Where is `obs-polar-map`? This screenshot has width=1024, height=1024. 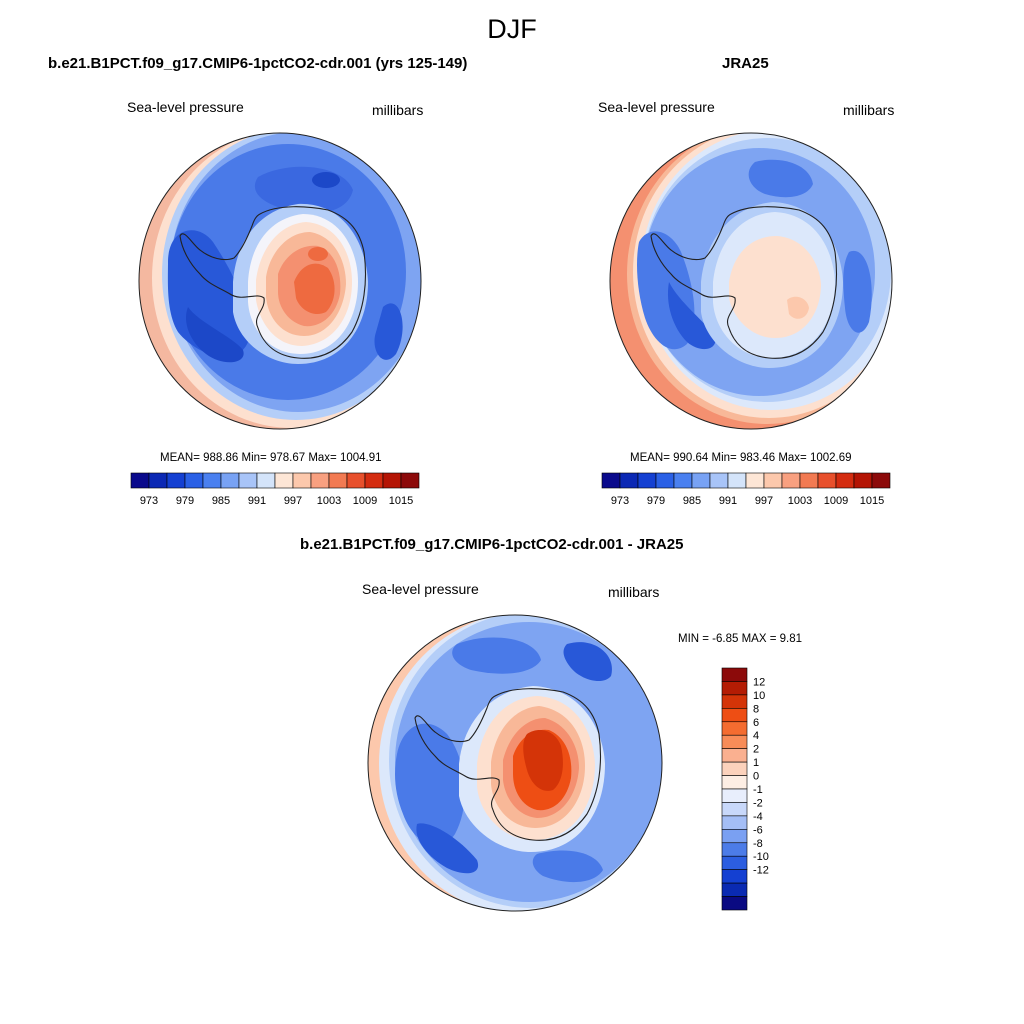 obs-polar-map is located at coordinates (751, 281).